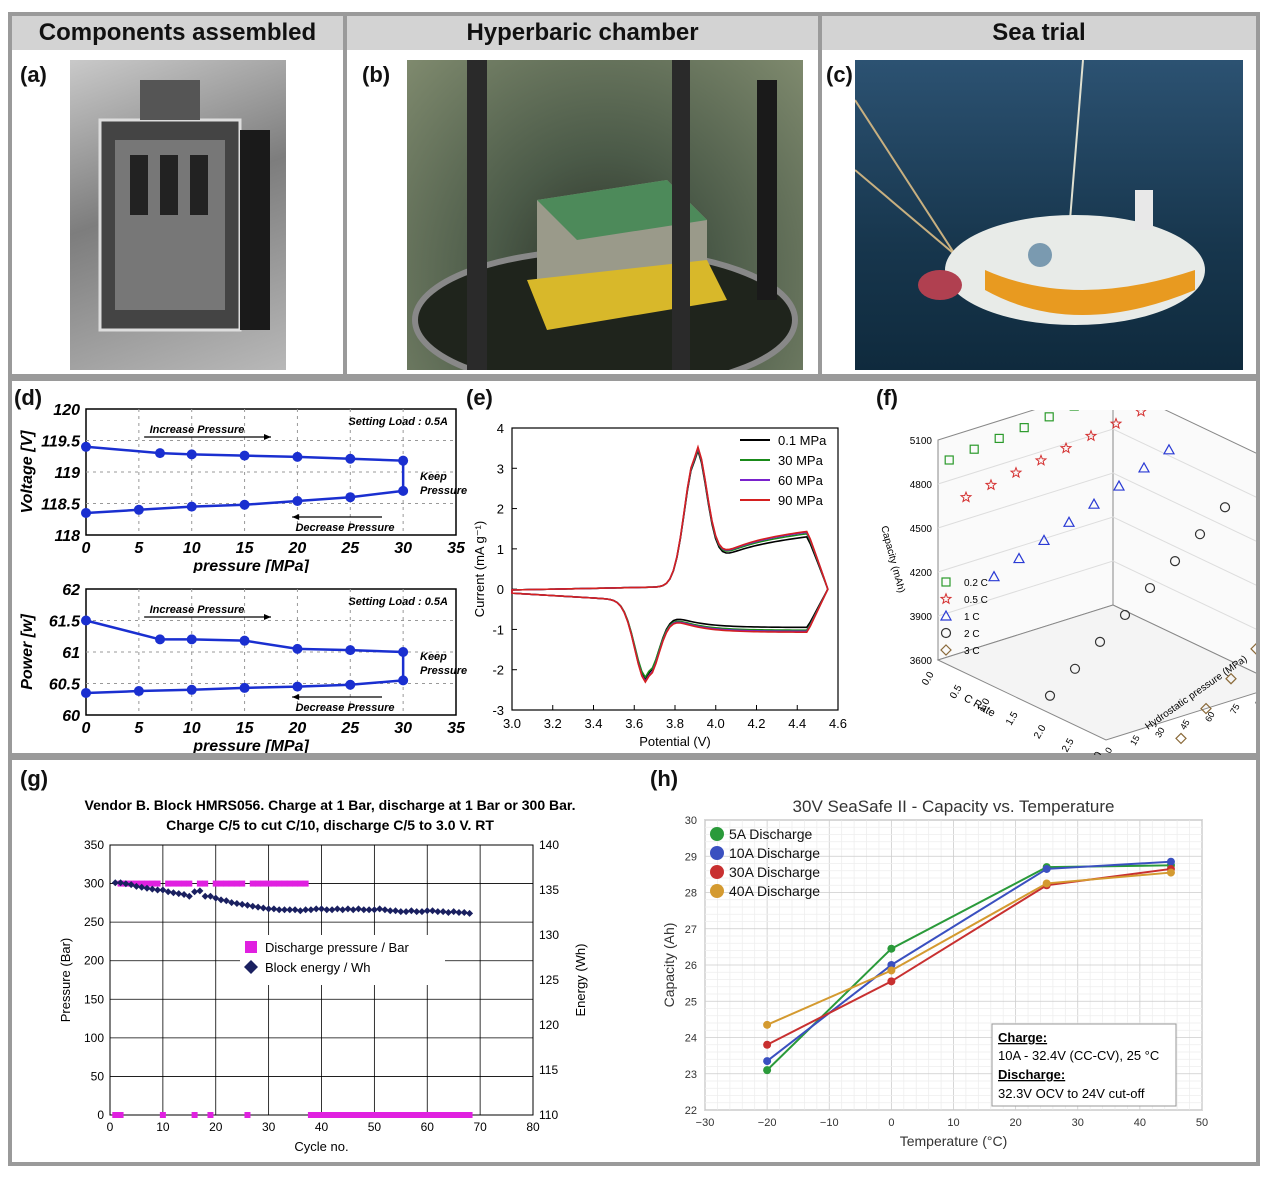 This screenshot has height=1180, width=1268. What do you see at coordinates (66, 410) in the screenshot?
I see `y-tick-label: 120` at bounding box center [66, 410].